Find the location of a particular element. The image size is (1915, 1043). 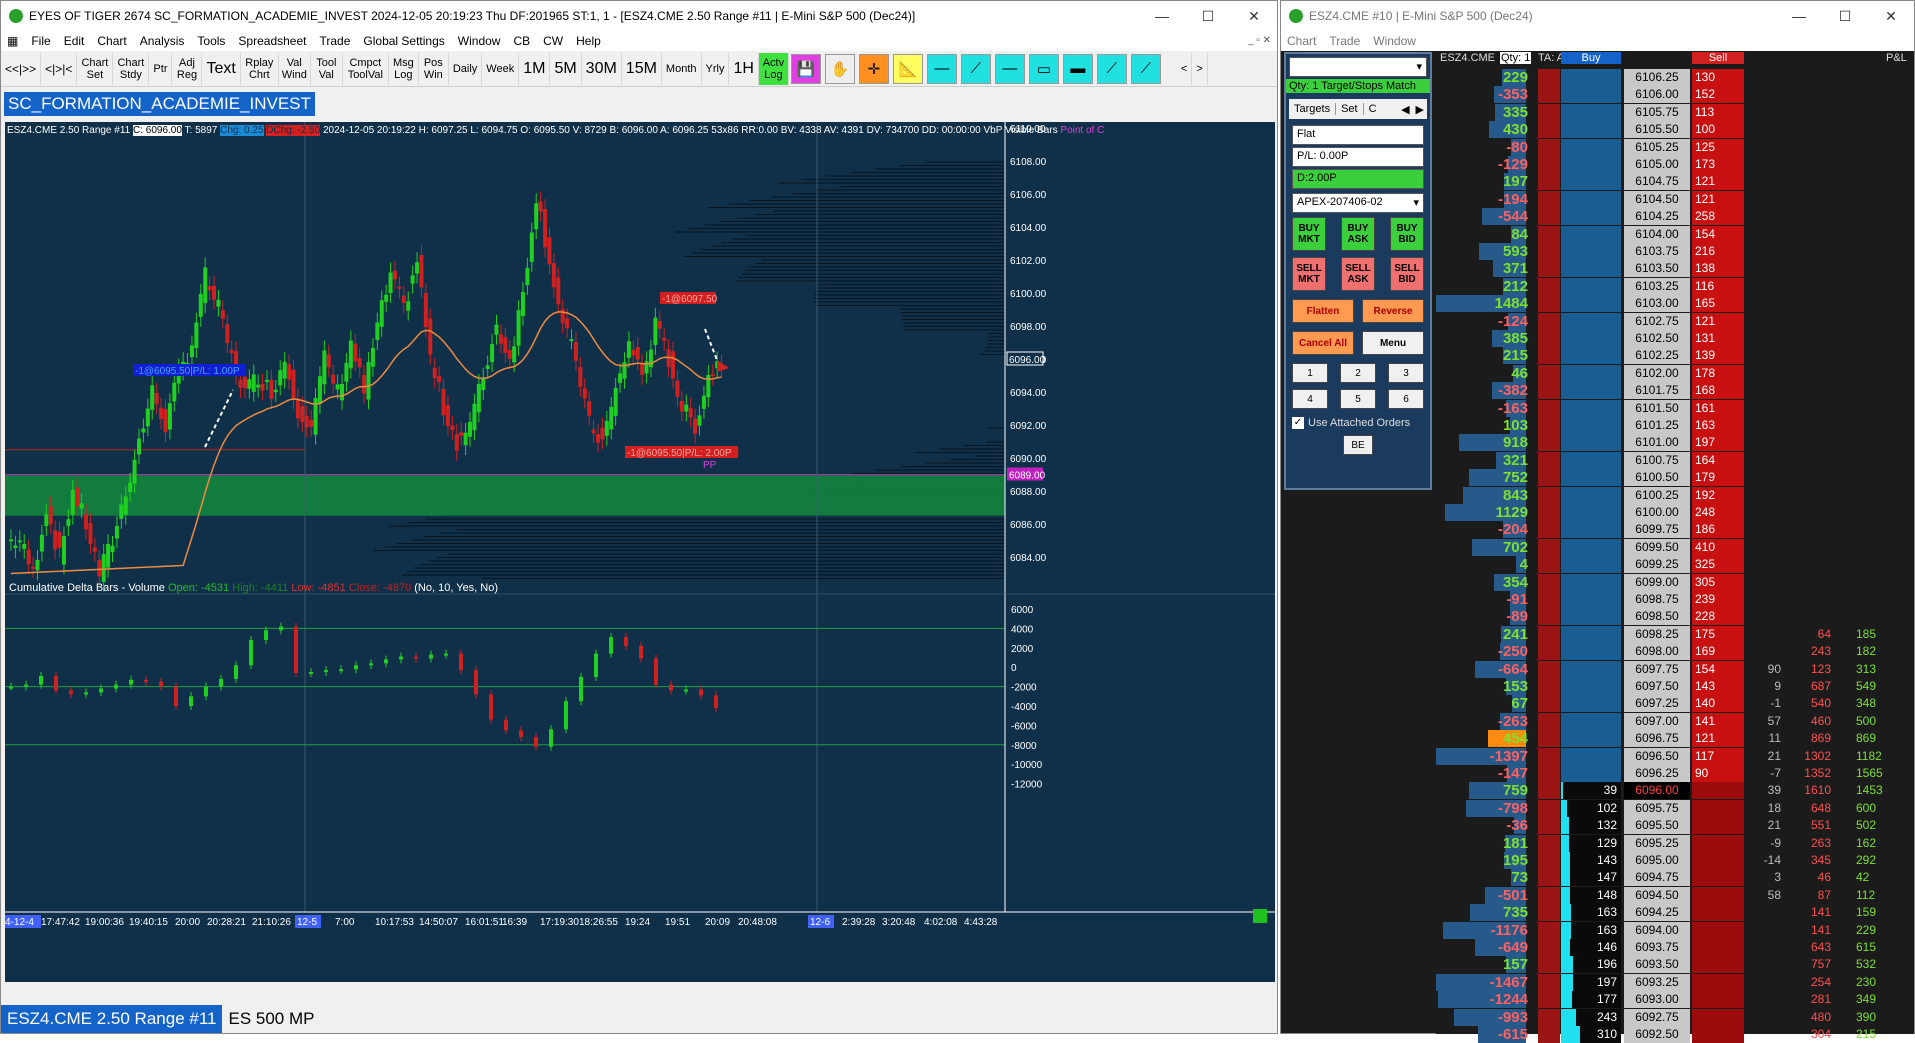

price-cell: 6092.50 is located at coordinates (1657, 1034).